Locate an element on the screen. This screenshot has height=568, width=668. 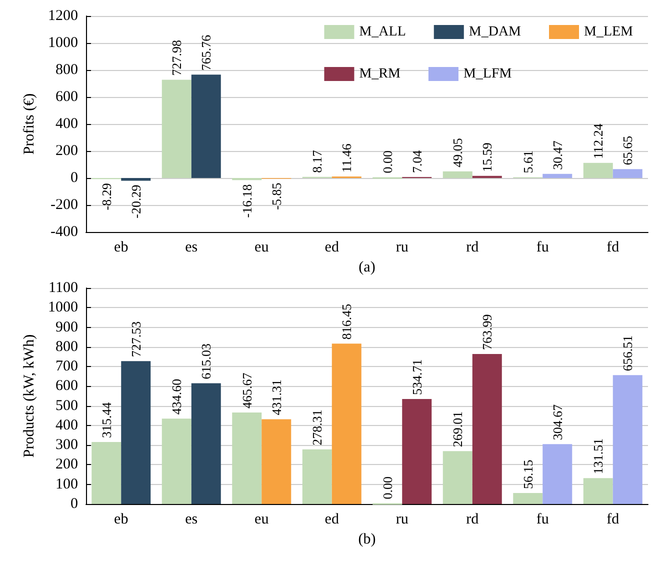
legend-label: M_LFM is located at coordinates (487, 74).